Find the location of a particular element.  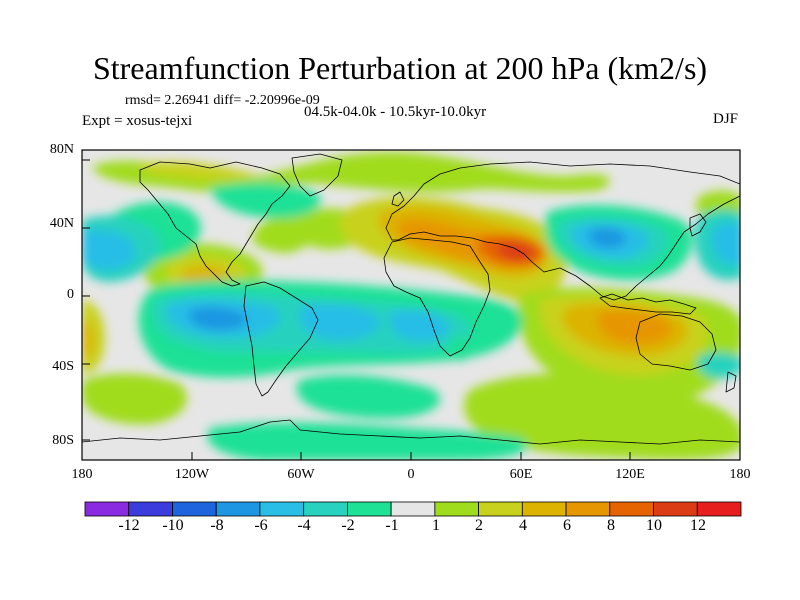

colorbar-label: -2 is located at coordinates (348, 525).